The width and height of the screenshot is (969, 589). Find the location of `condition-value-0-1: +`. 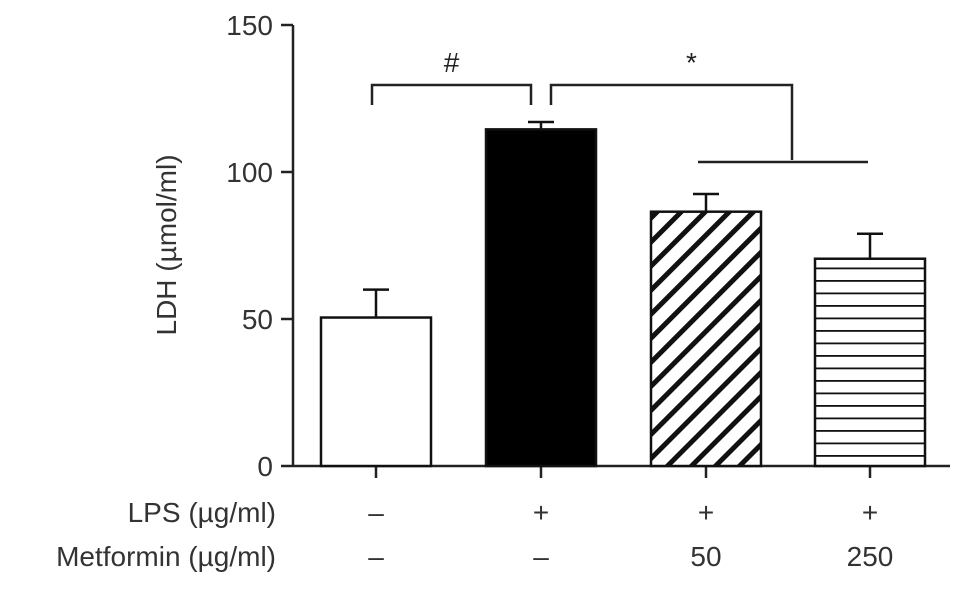

condition-value-0-1: + is located at coordinates (541, 512).